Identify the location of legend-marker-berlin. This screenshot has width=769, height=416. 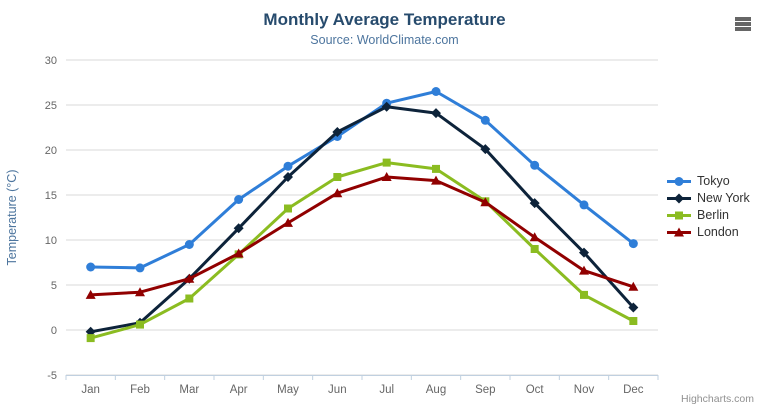
(679, 215).